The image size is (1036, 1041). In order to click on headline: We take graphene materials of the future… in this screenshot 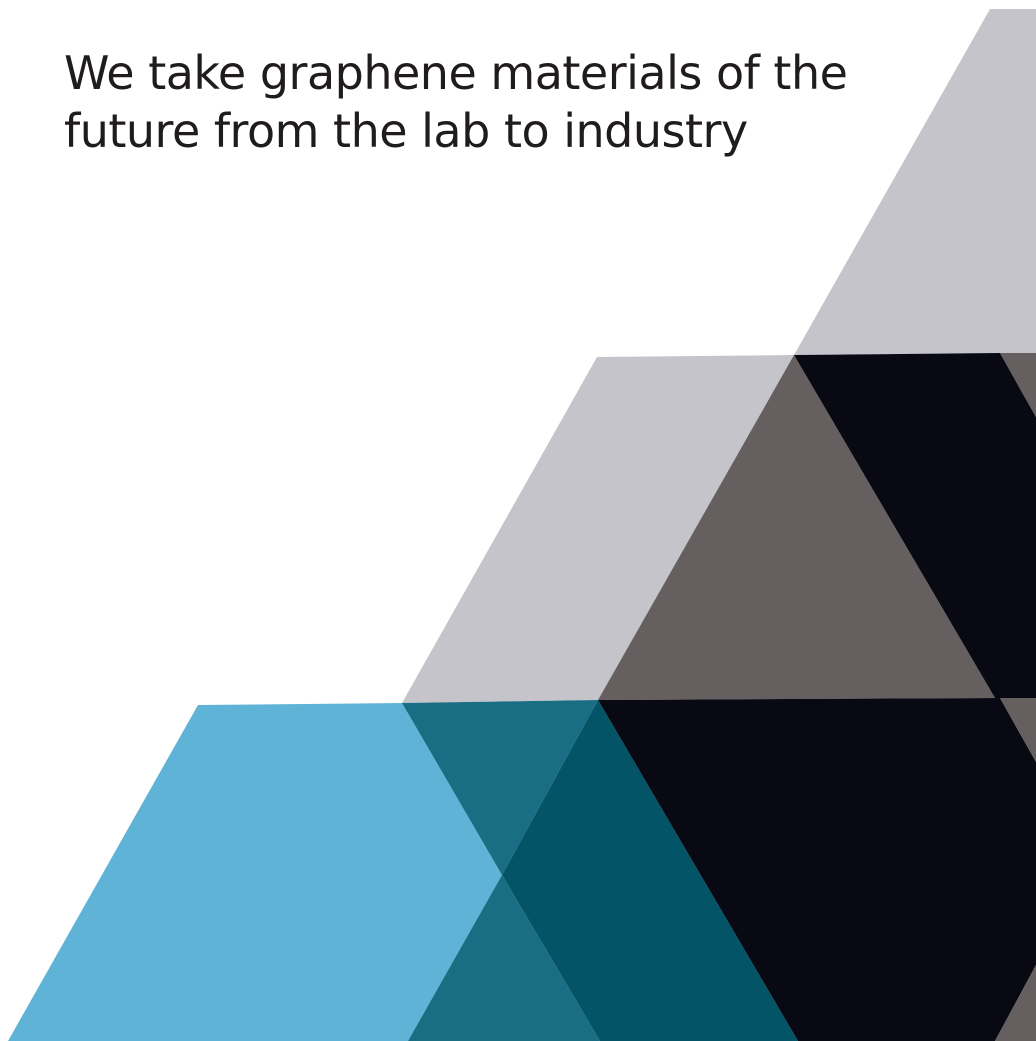, I will do `click(484, 102)`.